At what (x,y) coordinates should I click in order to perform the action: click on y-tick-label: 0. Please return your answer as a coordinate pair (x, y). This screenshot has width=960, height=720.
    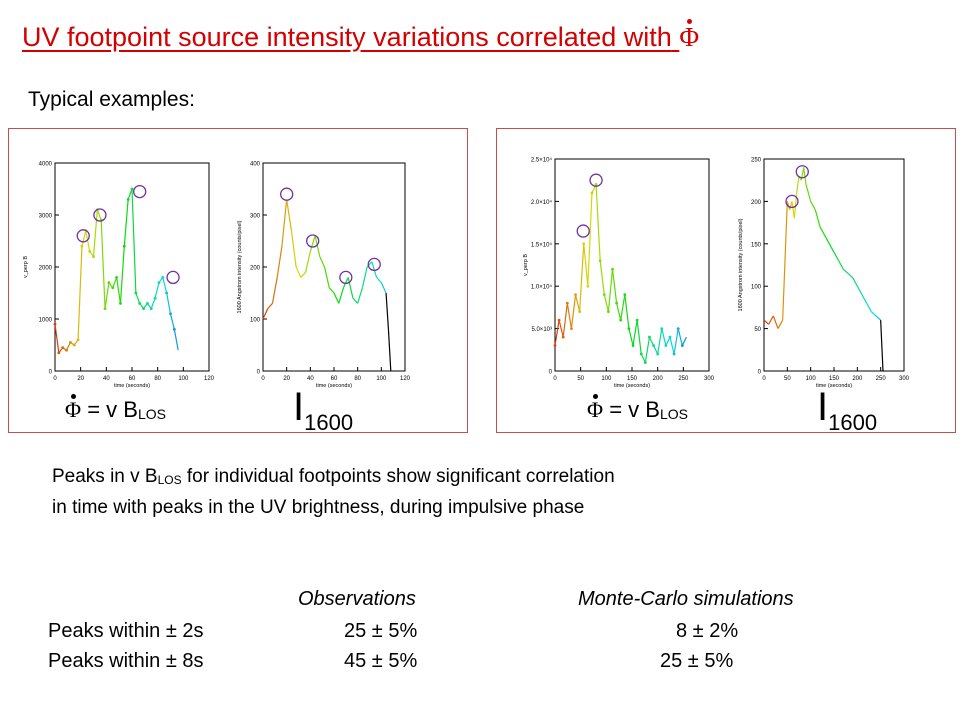
    Looking at the image, I should click on (760, 373).